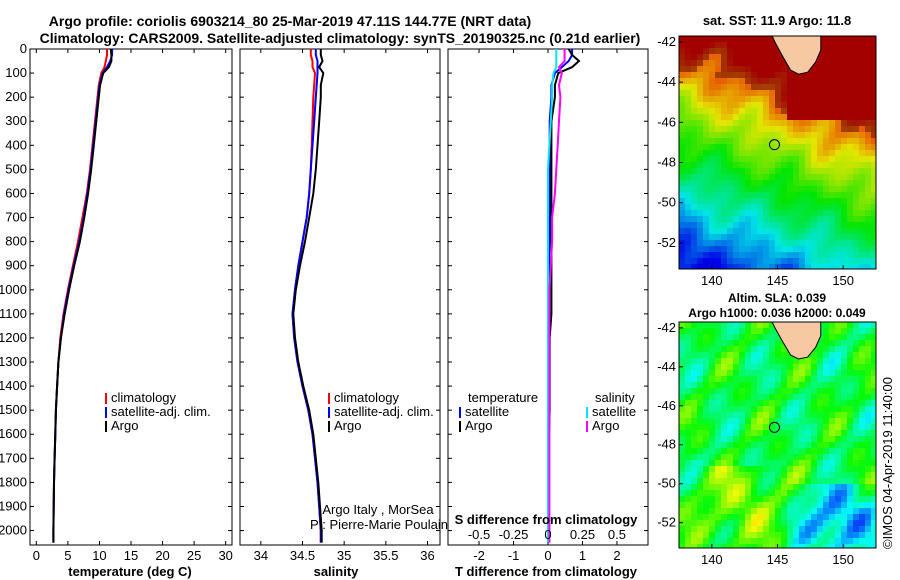 This screenshot has height=580, width=900. I want to click on y-tick-label: 1300, so click(13, 361).